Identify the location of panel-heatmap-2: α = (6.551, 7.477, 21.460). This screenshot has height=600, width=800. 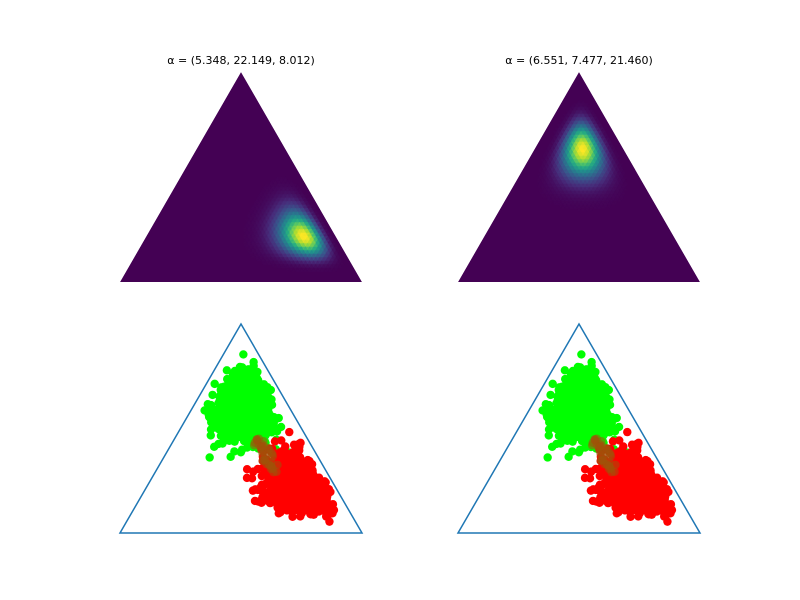
(579, 168).